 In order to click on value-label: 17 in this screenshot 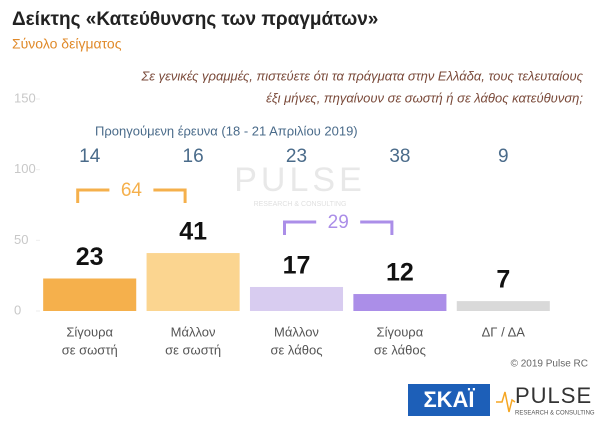, I will do `click(297, 266)`.